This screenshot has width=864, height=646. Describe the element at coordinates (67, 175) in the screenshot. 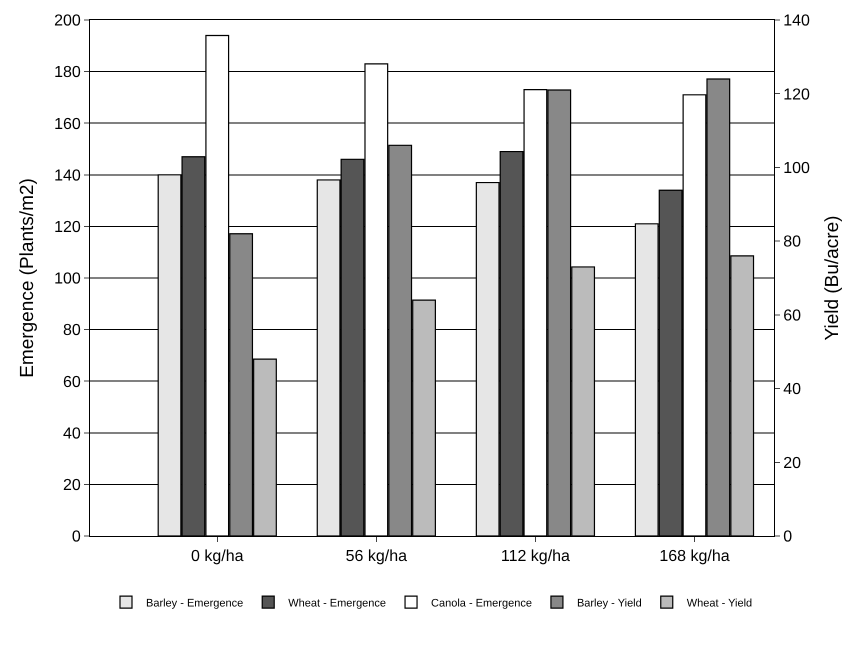

I see `y-tick-label: 140` at that location.